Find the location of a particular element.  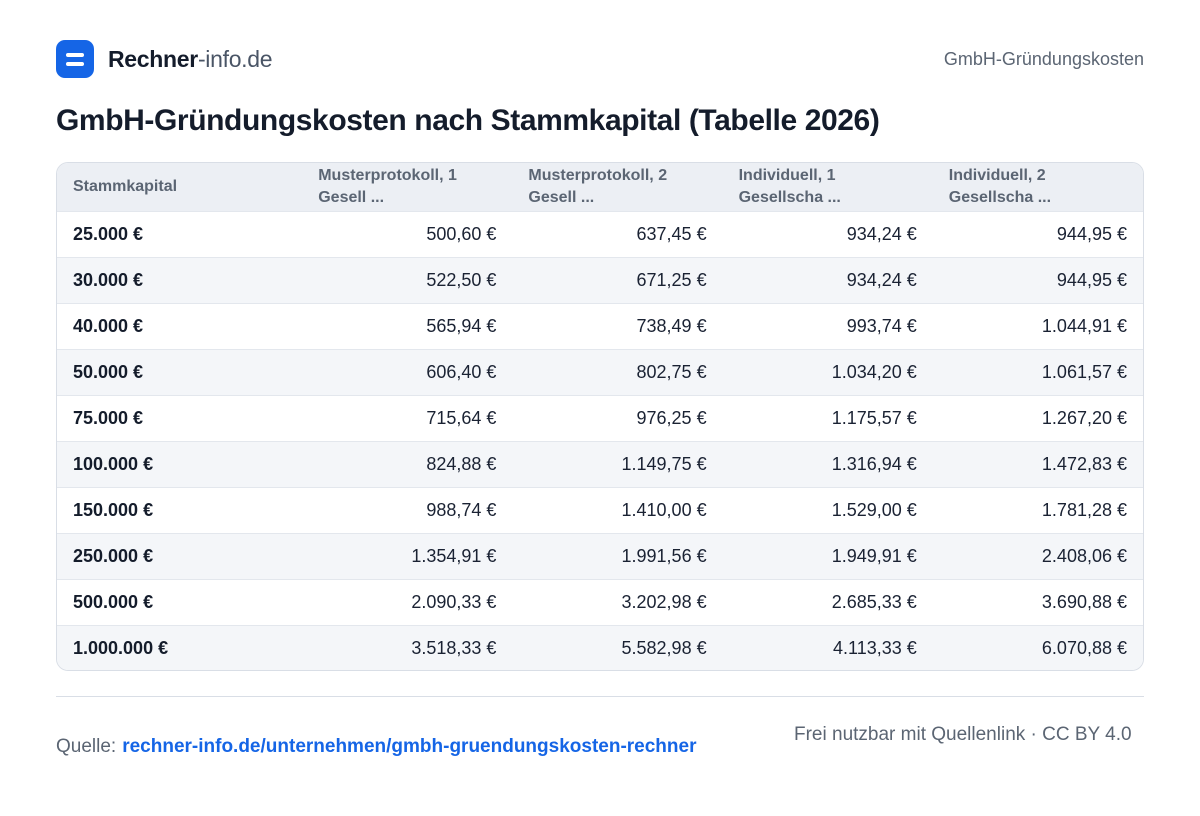

stammkapital-cell: 40.000 € is located at coordinates (108, 325).